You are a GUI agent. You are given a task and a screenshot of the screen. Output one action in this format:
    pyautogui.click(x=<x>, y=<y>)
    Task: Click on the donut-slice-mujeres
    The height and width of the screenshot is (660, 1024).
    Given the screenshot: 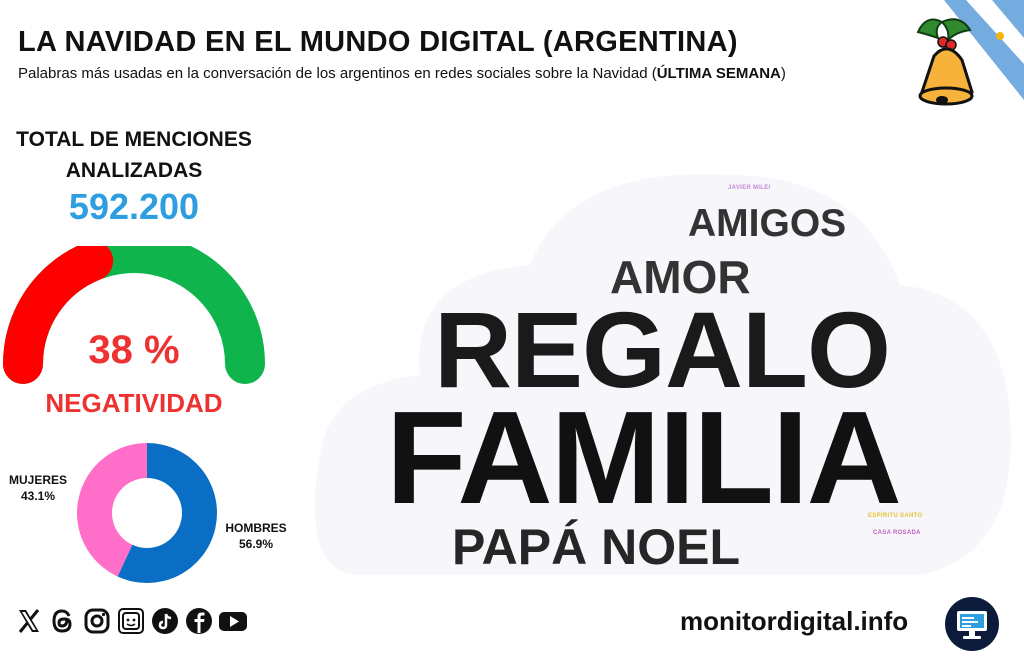 What is the action you would take?
    pyautogui.click(x=112, y=510)
    